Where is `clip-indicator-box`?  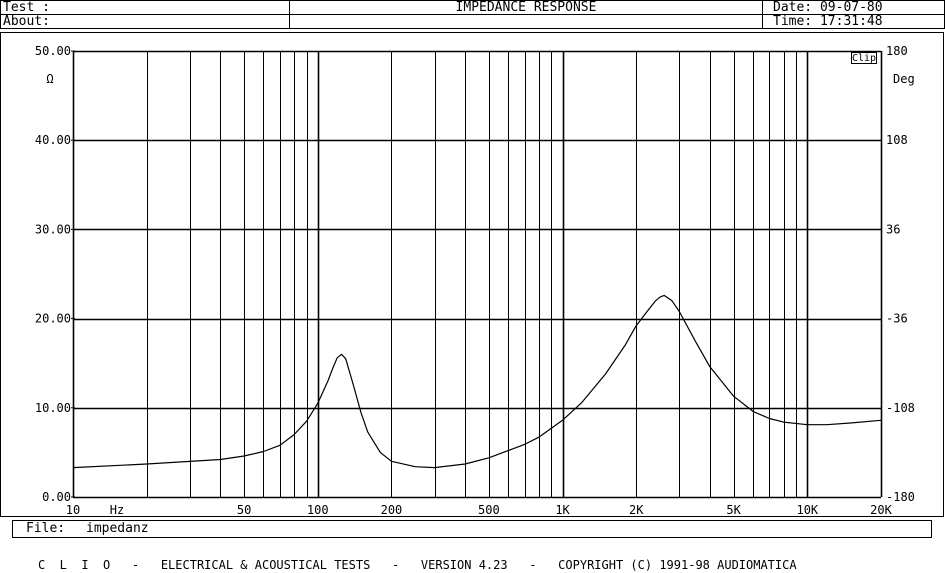 clip-indicator-box is located at coordinates (864, 58).